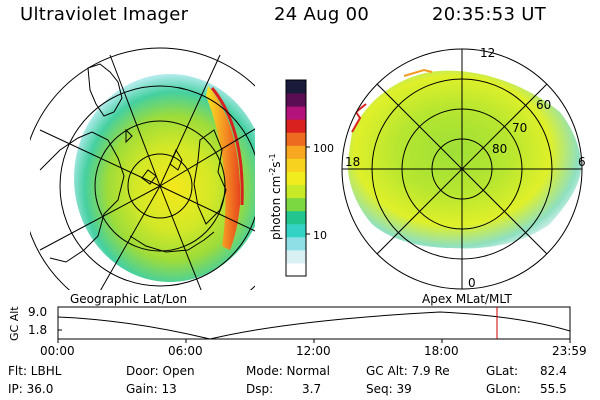 The height and width of the screenshot is (400, 600). I want to click on coastline-scandinavia, so click(210, 177).